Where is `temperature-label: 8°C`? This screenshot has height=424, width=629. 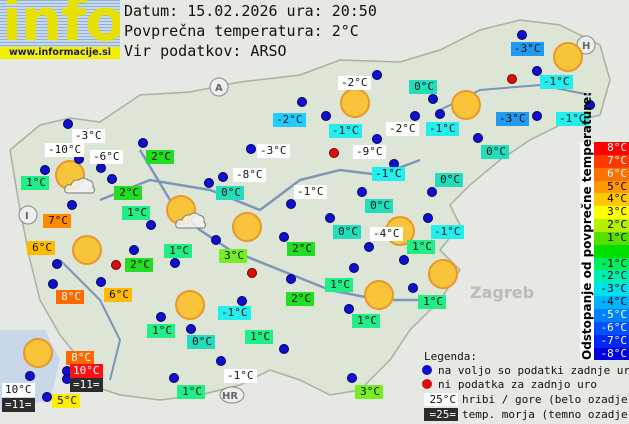
temperature-label: 8°C is located at coordinates (70, 297).